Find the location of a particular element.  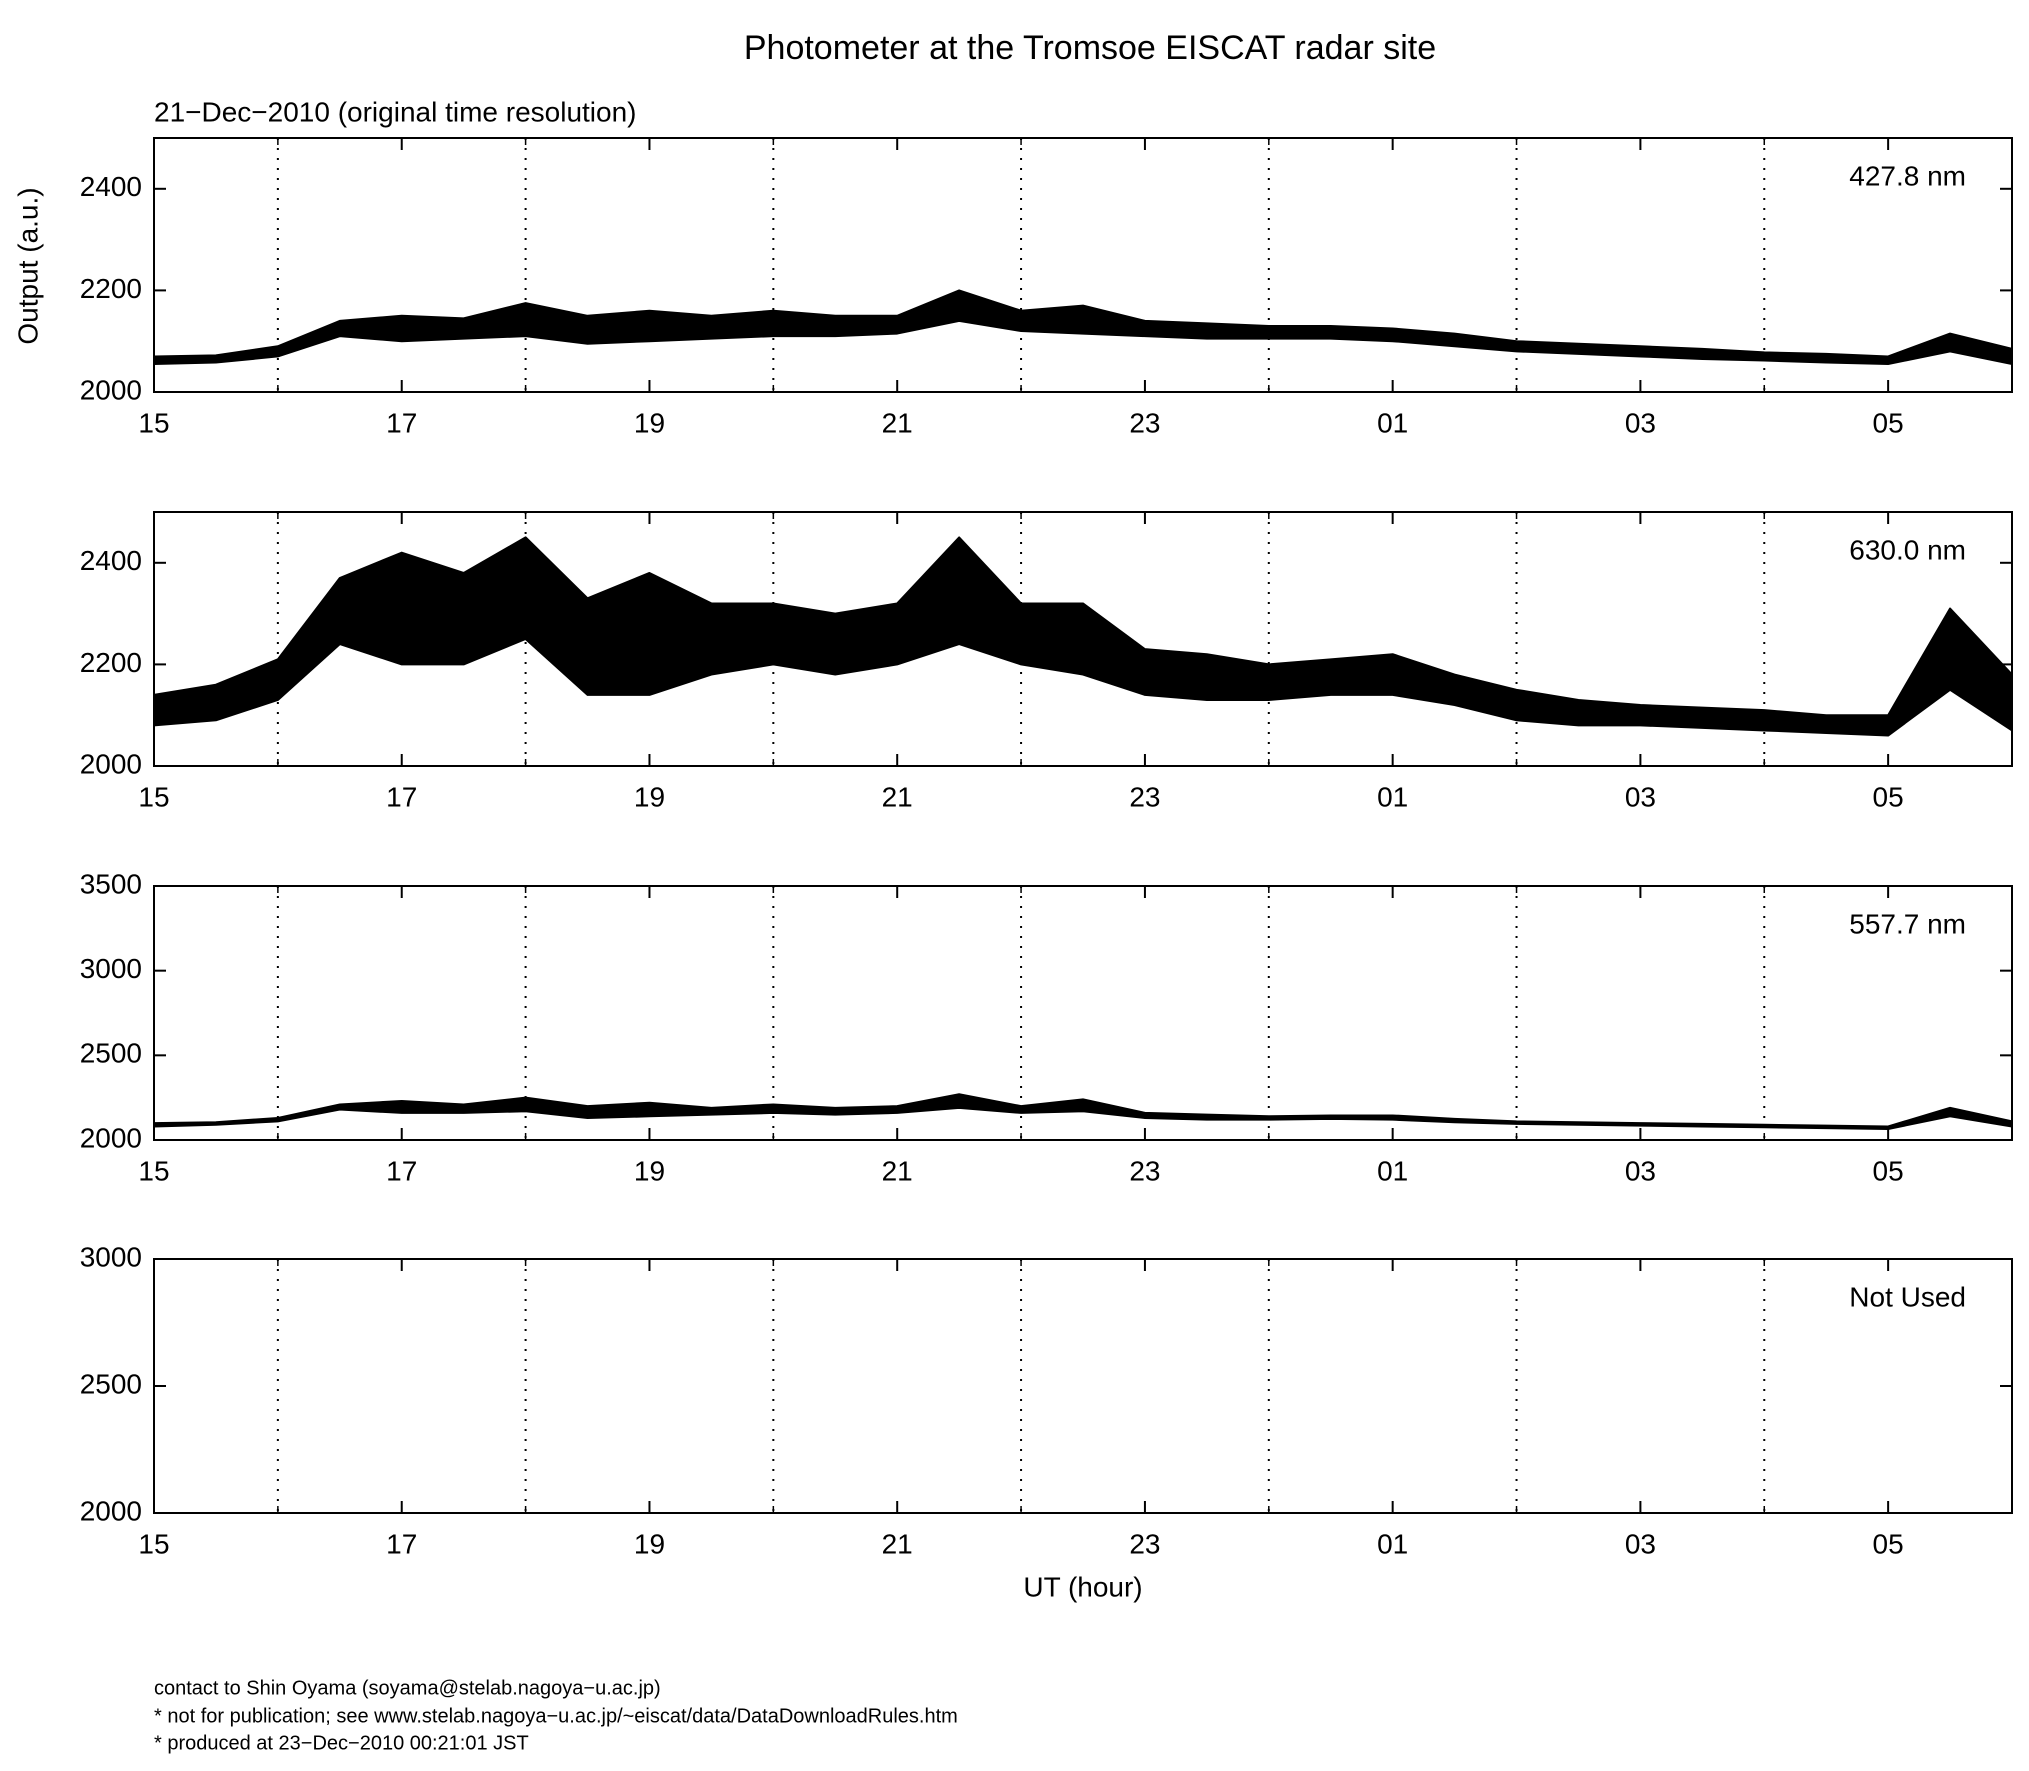

y-tick-label: 3500 is located at coordinates (111, 883).